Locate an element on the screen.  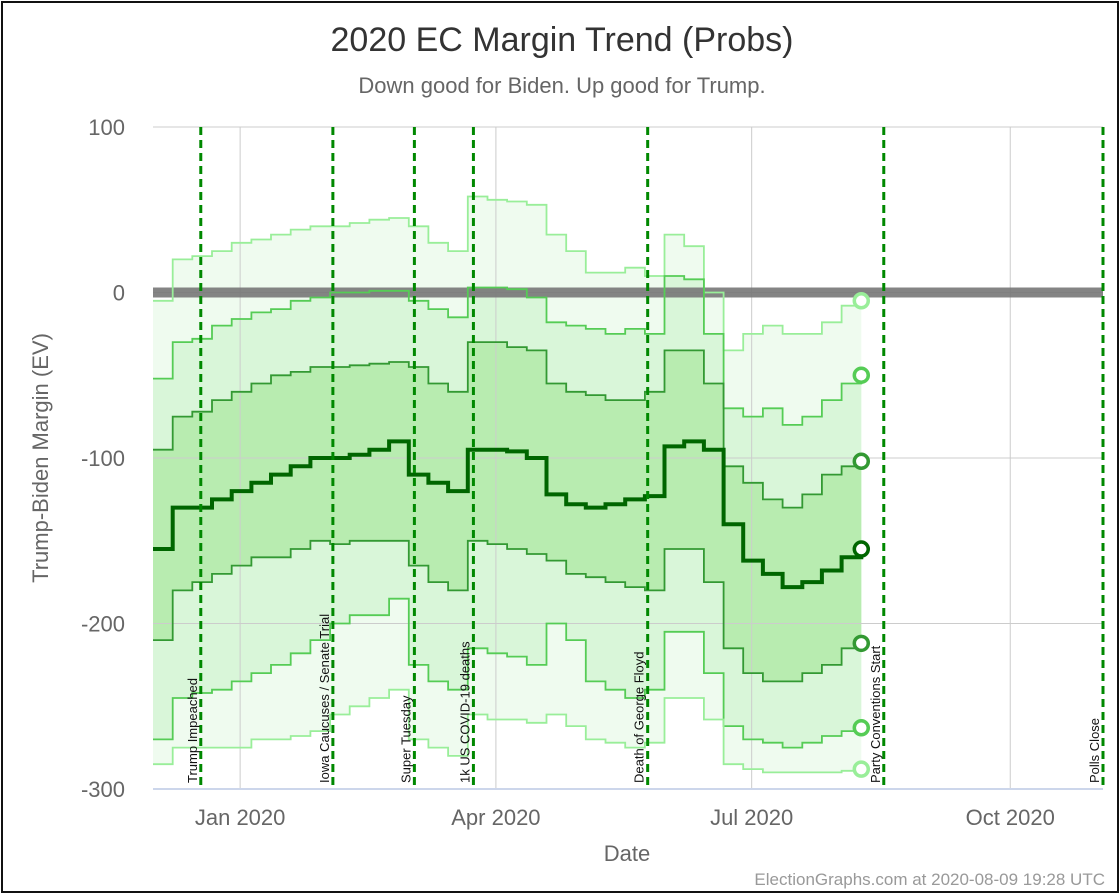
x-tick-label: Jul 2020 is located at coordinates (751, 817).